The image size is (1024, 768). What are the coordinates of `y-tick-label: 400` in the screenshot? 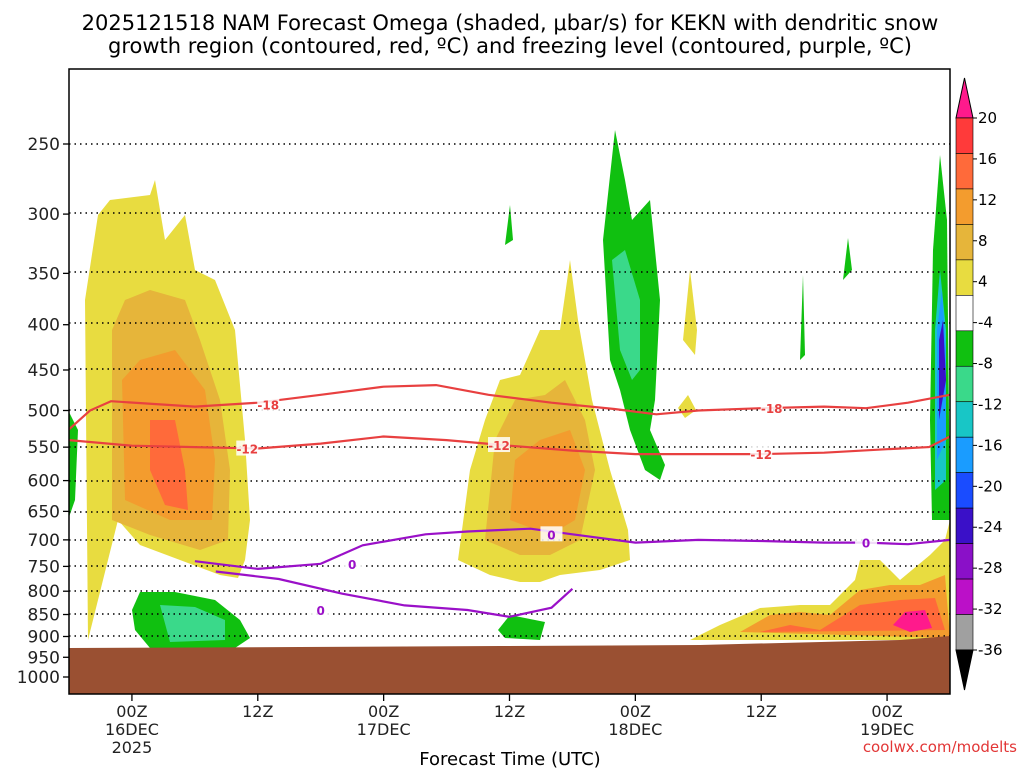 It's located at (44, 326).